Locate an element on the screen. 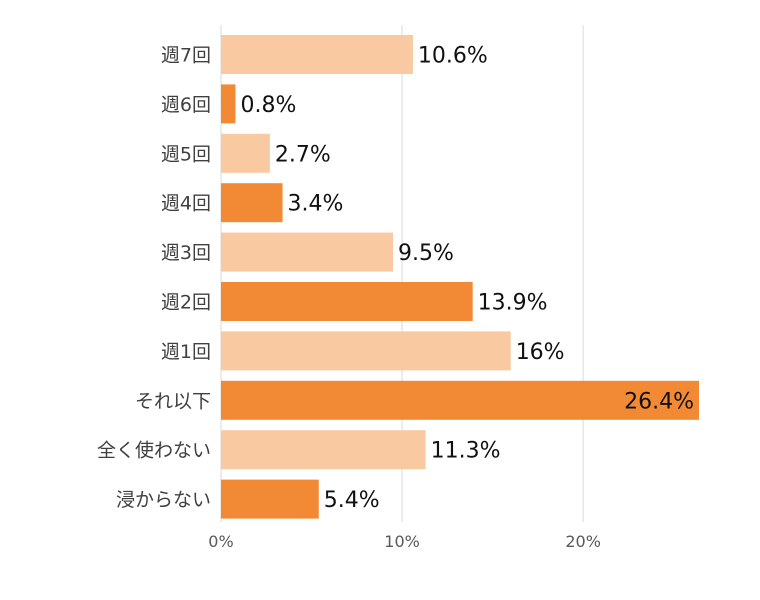 The width and height of the screenshot is (760, 600). y-category-label: 週4回 is located at coordinates (186, 204).